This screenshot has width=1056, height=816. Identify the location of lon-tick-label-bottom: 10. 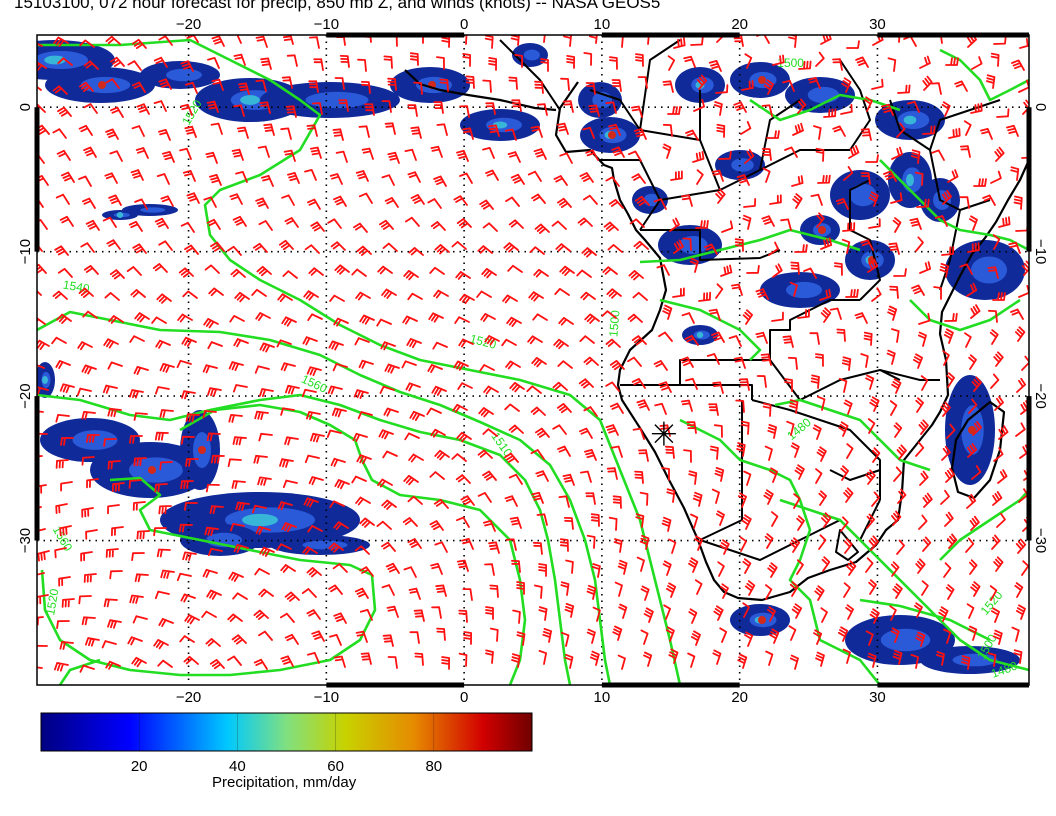
(602, 697).